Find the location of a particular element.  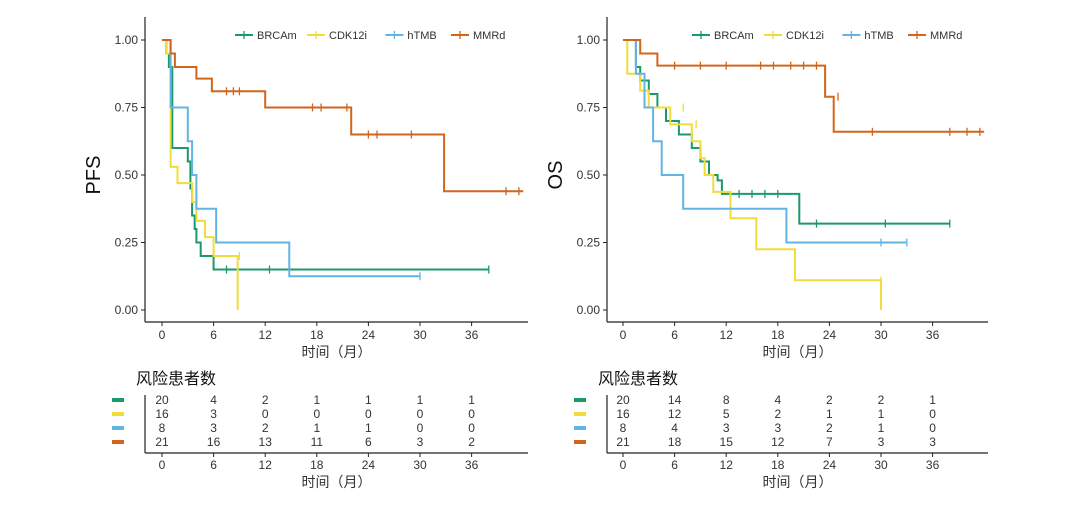

risk-count: 6 is located at coordinates (368, 442).